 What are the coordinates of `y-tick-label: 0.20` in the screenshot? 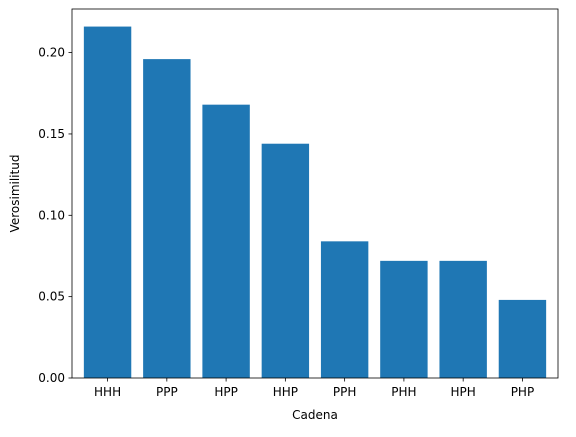 It's located at (51, 53).